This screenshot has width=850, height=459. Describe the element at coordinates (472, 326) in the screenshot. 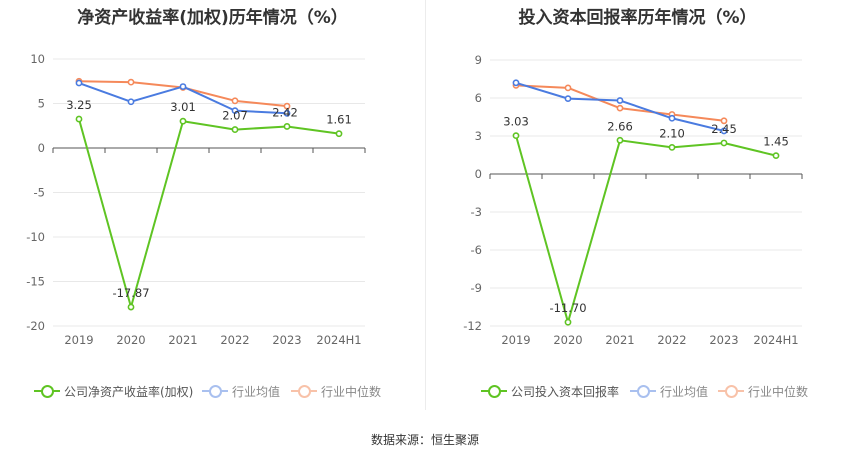

I see `y-tick-label: -12` at that location.